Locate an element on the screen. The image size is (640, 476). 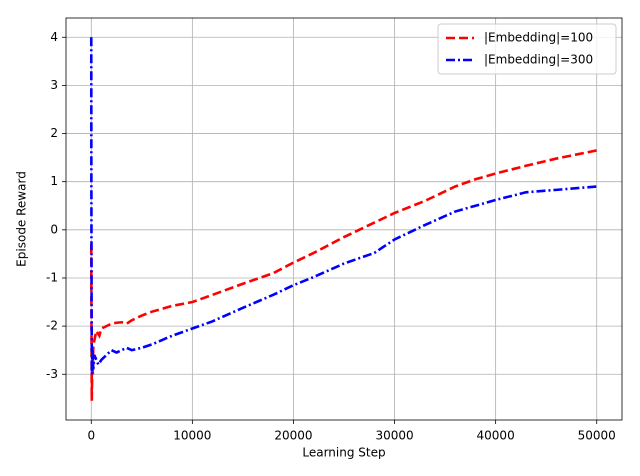
legend-box is located at coordinates (527, 49).